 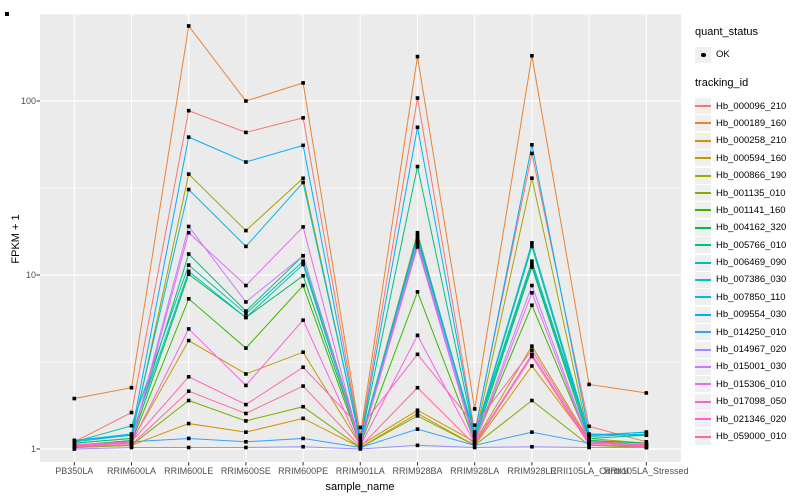 What do you see at coordinates (131, 471) in the screenshot?
I see `x-tick-label: RRIM600LA` at bounding box center [131, 471].